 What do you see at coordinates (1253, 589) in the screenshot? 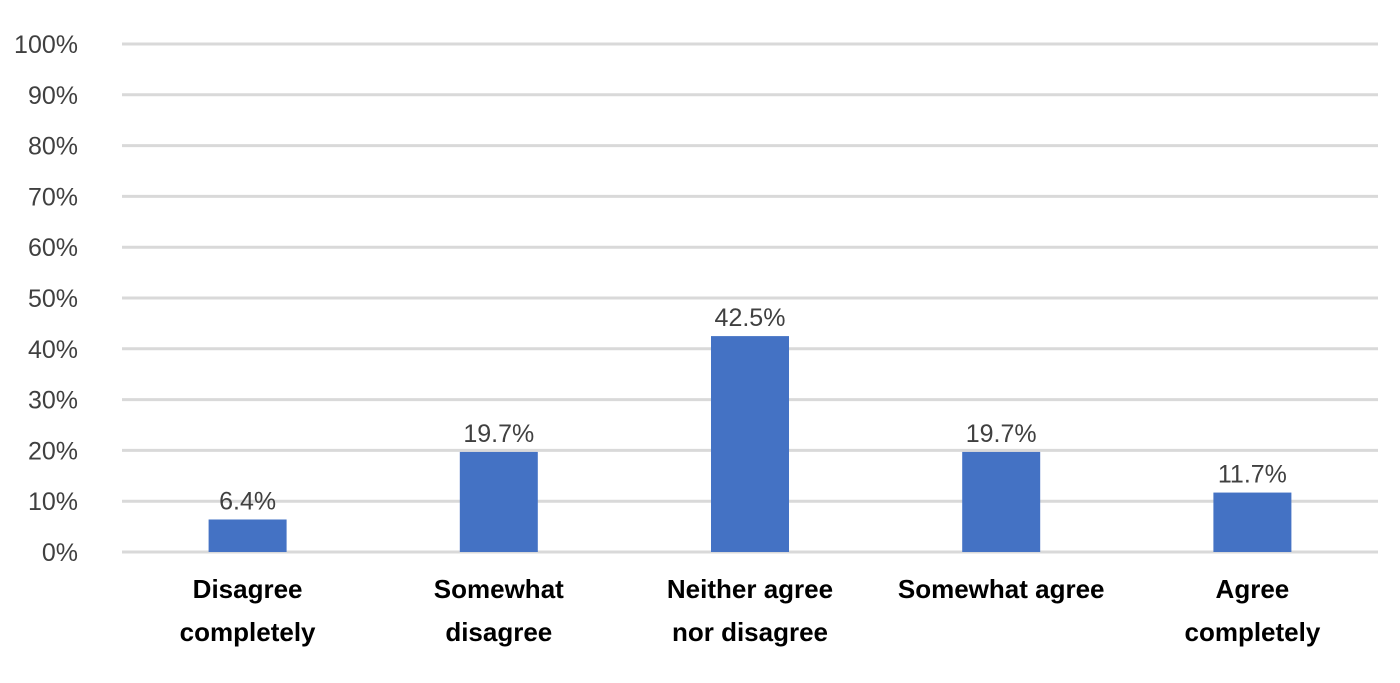
I see `category-label-line: Agree` at bounding box center [1253, 589].